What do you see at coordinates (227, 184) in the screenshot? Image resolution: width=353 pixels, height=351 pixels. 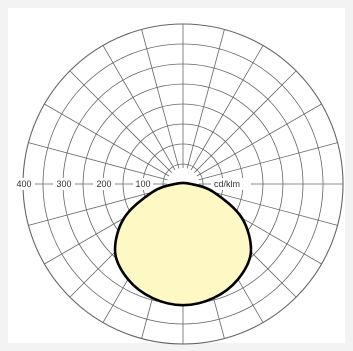 I see `unit-label: cd/klm` at bounding box center [227, 184].